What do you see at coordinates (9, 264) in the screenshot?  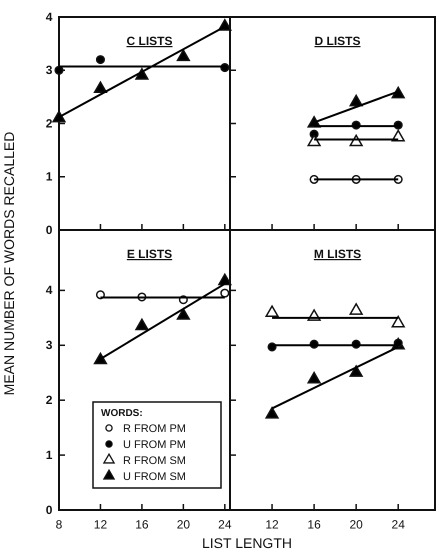 I see `y-axis-title: MEAN NUMBER OF WORDS RECALLED` at bounding box center [9, 264].